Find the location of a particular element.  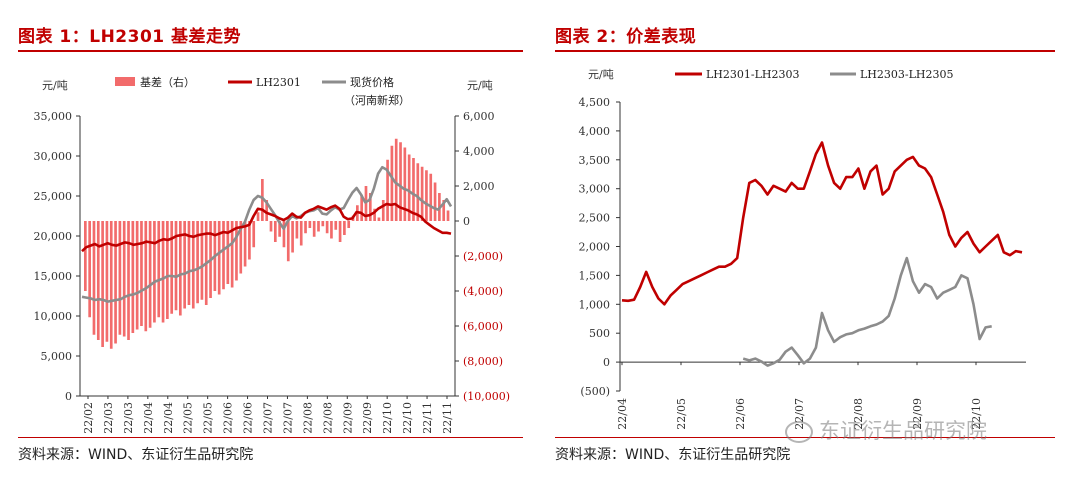

y-tick-label: (500) is located at coordinates (595, 391).